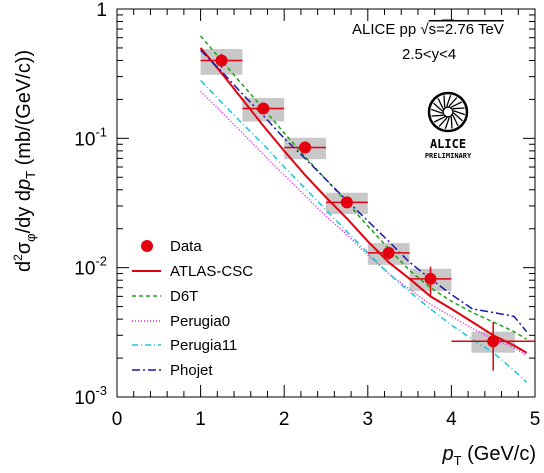 The width and height of the screenshot is (544, 473). I want to click on y-axis-title-p: p, so click(24, 185).